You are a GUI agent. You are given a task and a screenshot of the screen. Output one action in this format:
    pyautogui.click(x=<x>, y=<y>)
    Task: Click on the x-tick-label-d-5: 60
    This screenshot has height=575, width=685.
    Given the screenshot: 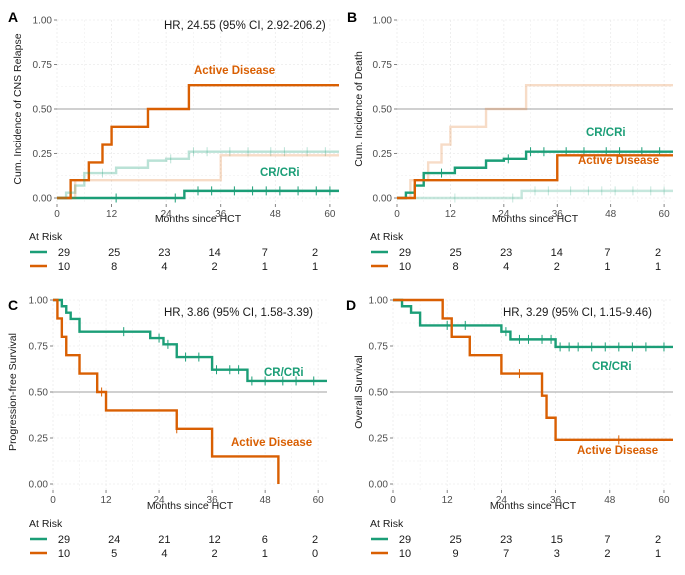 What is the action you would take?
    pyautogui.click(x=664, y=500)
    